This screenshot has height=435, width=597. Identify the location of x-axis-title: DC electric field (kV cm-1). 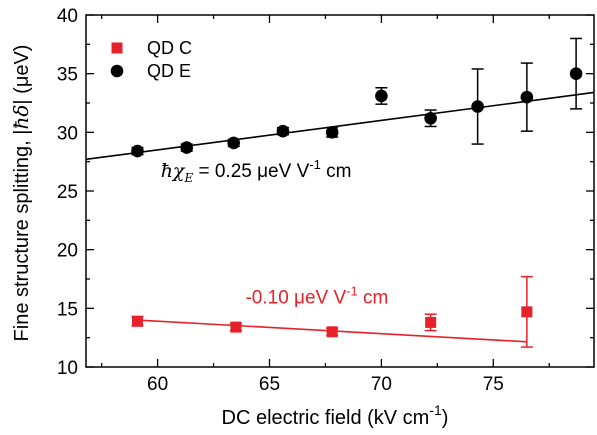
(335, 415).